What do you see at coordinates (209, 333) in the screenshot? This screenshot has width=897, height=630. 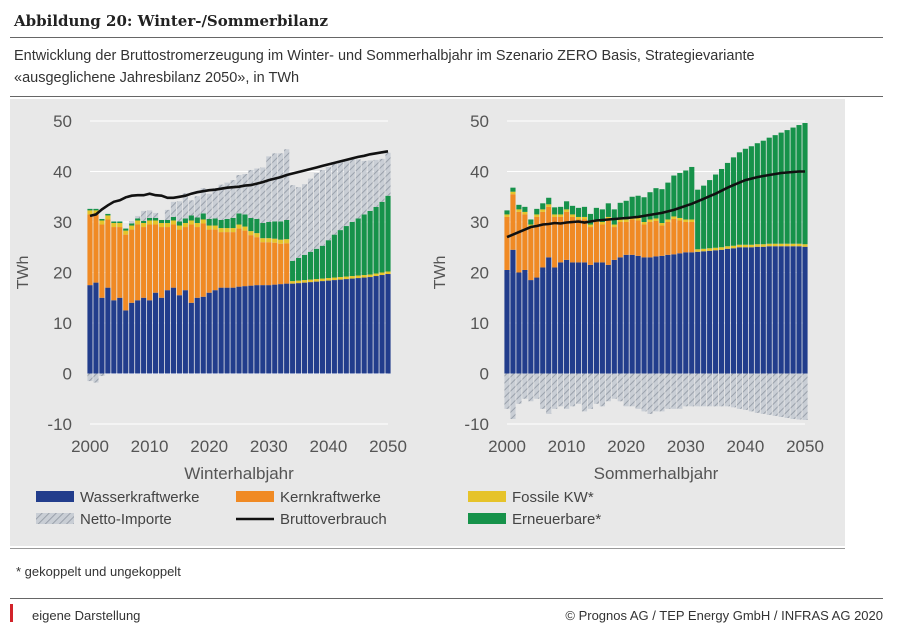 I see `bar-wasser-2020` at bounding box center [209, 333].